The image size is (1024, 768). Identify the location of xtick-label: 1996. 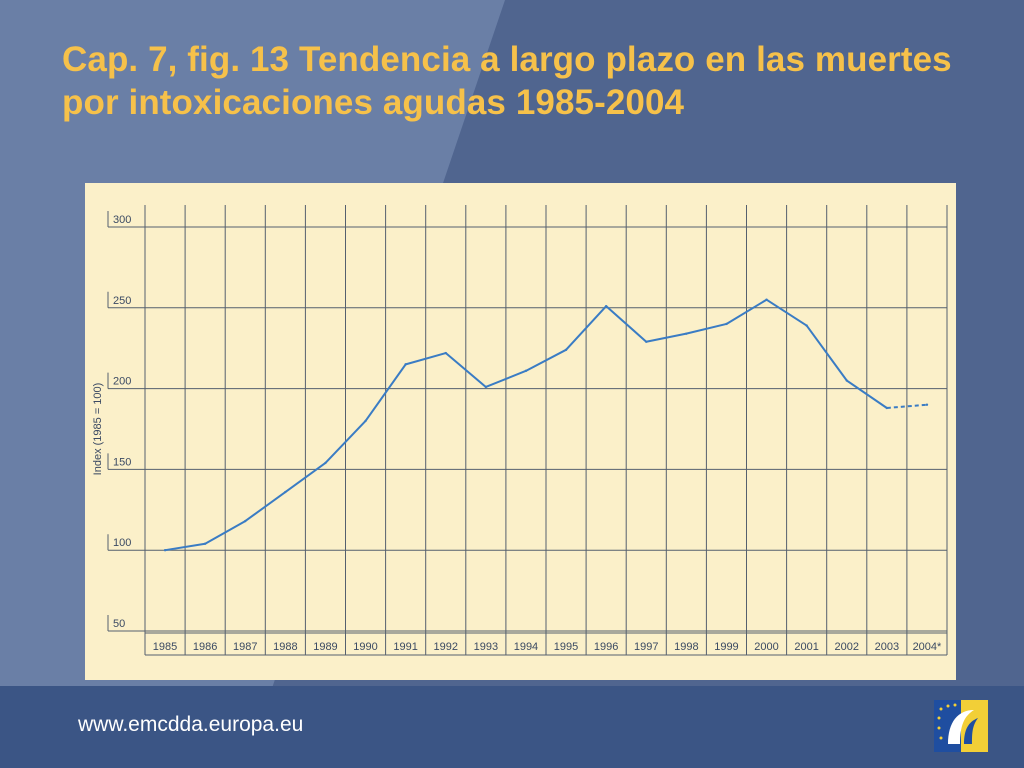
(606, 647).